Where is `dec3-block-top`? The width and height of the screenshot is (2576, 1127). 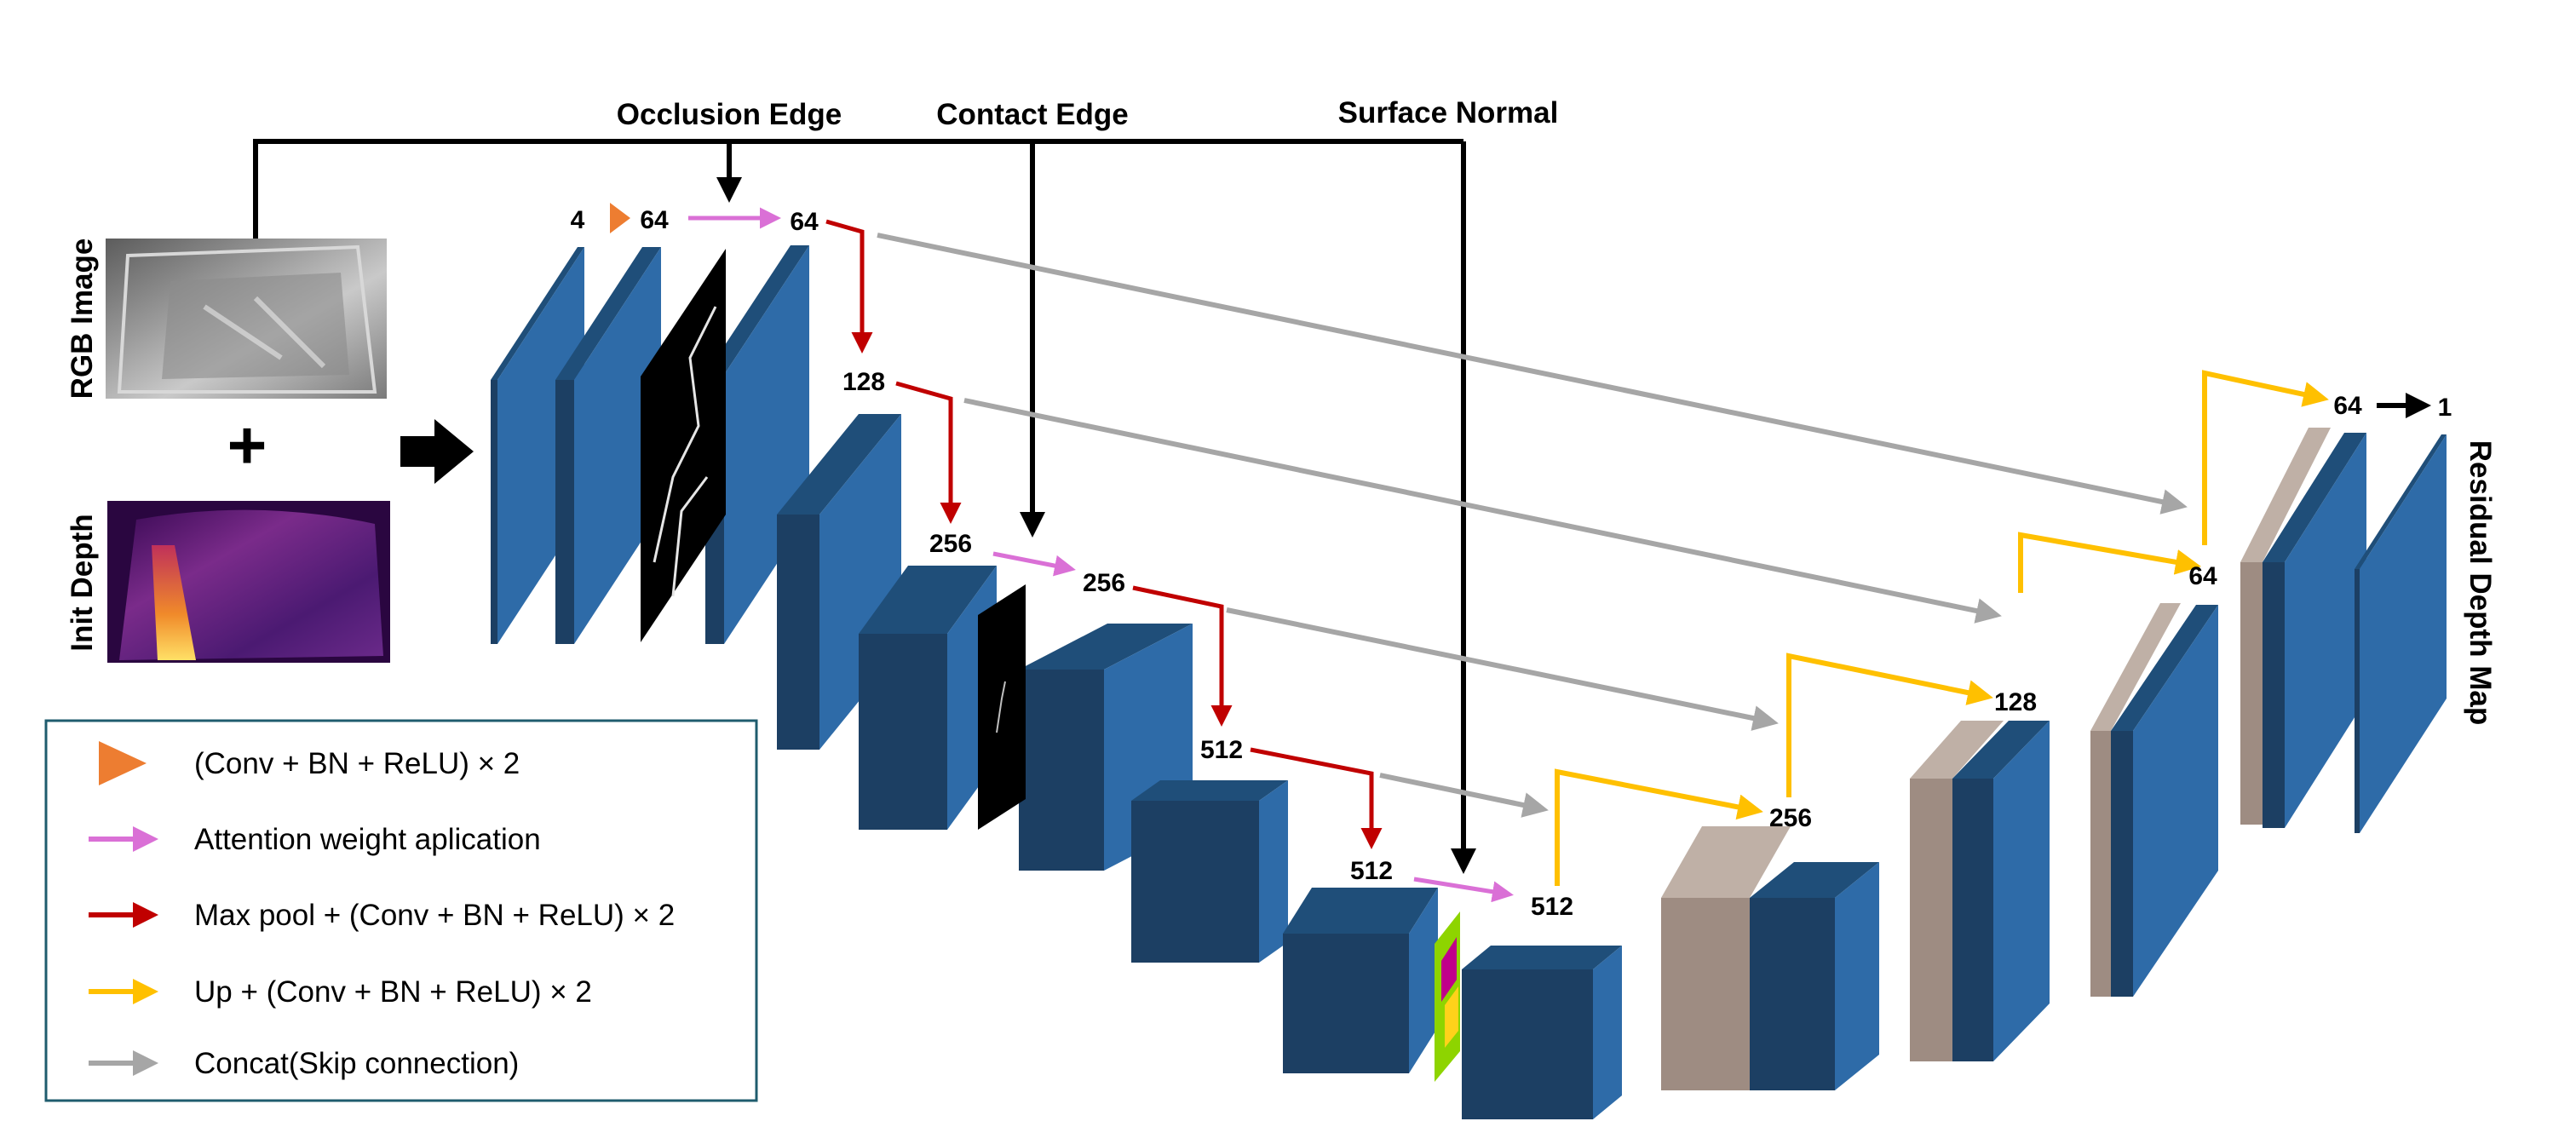
dec3-block-top is located at coordinates (2001, 750).